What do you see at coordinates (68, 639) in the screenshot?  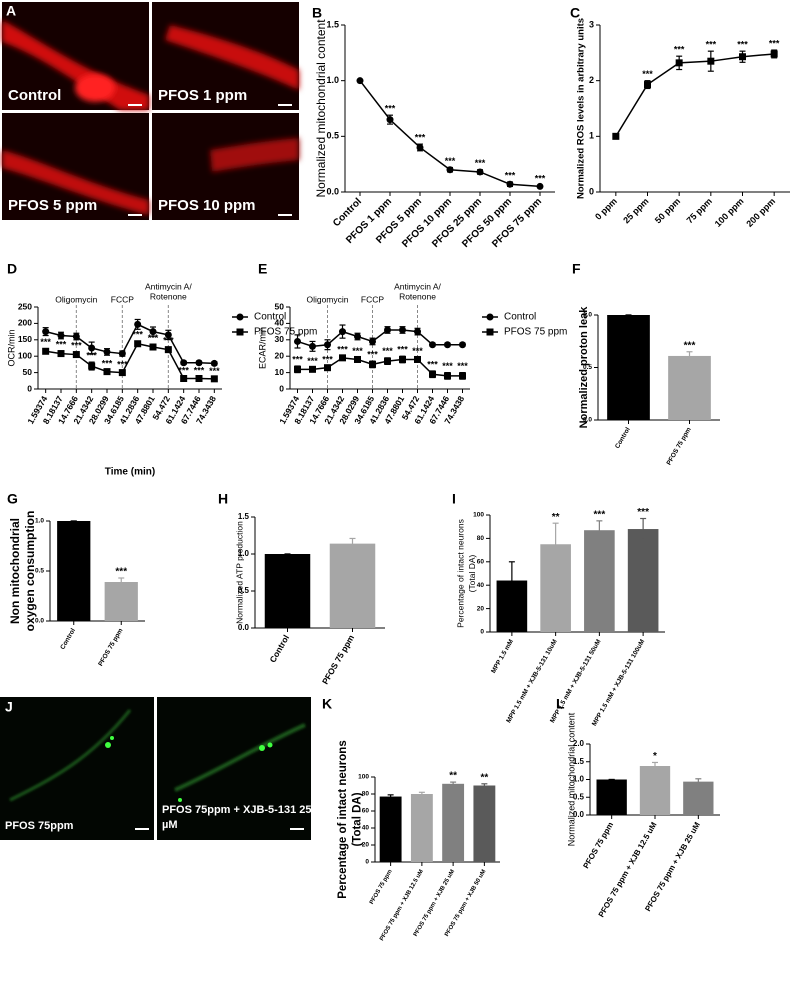 I see `x-tick-label: Control` at bounding box center [68, 639].